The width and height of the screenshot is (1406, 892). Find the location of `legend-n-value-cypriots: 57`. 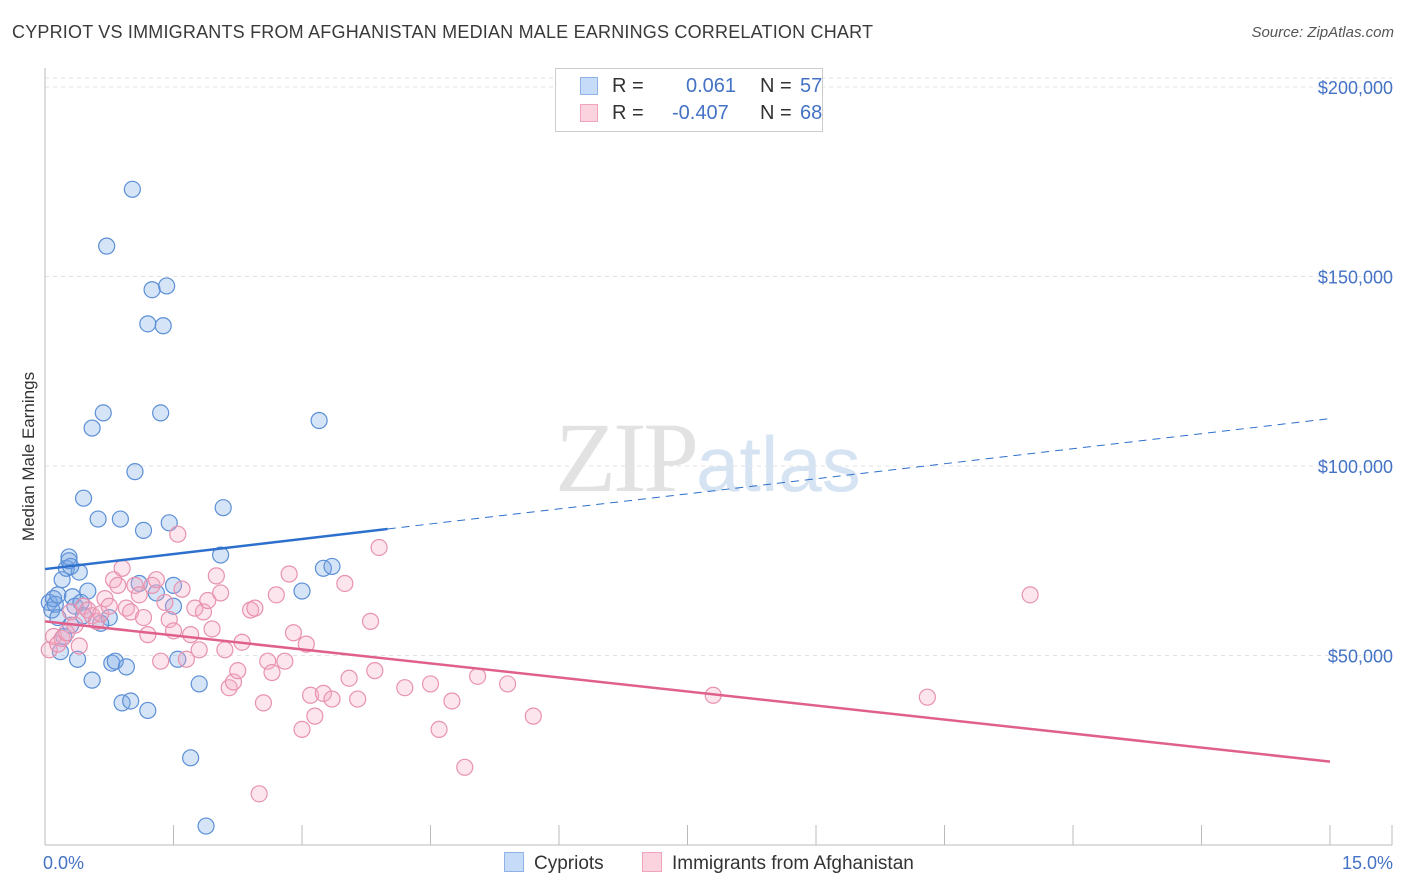

legend-n-value-cypriots: 57 is located at coordinates (811, 86).